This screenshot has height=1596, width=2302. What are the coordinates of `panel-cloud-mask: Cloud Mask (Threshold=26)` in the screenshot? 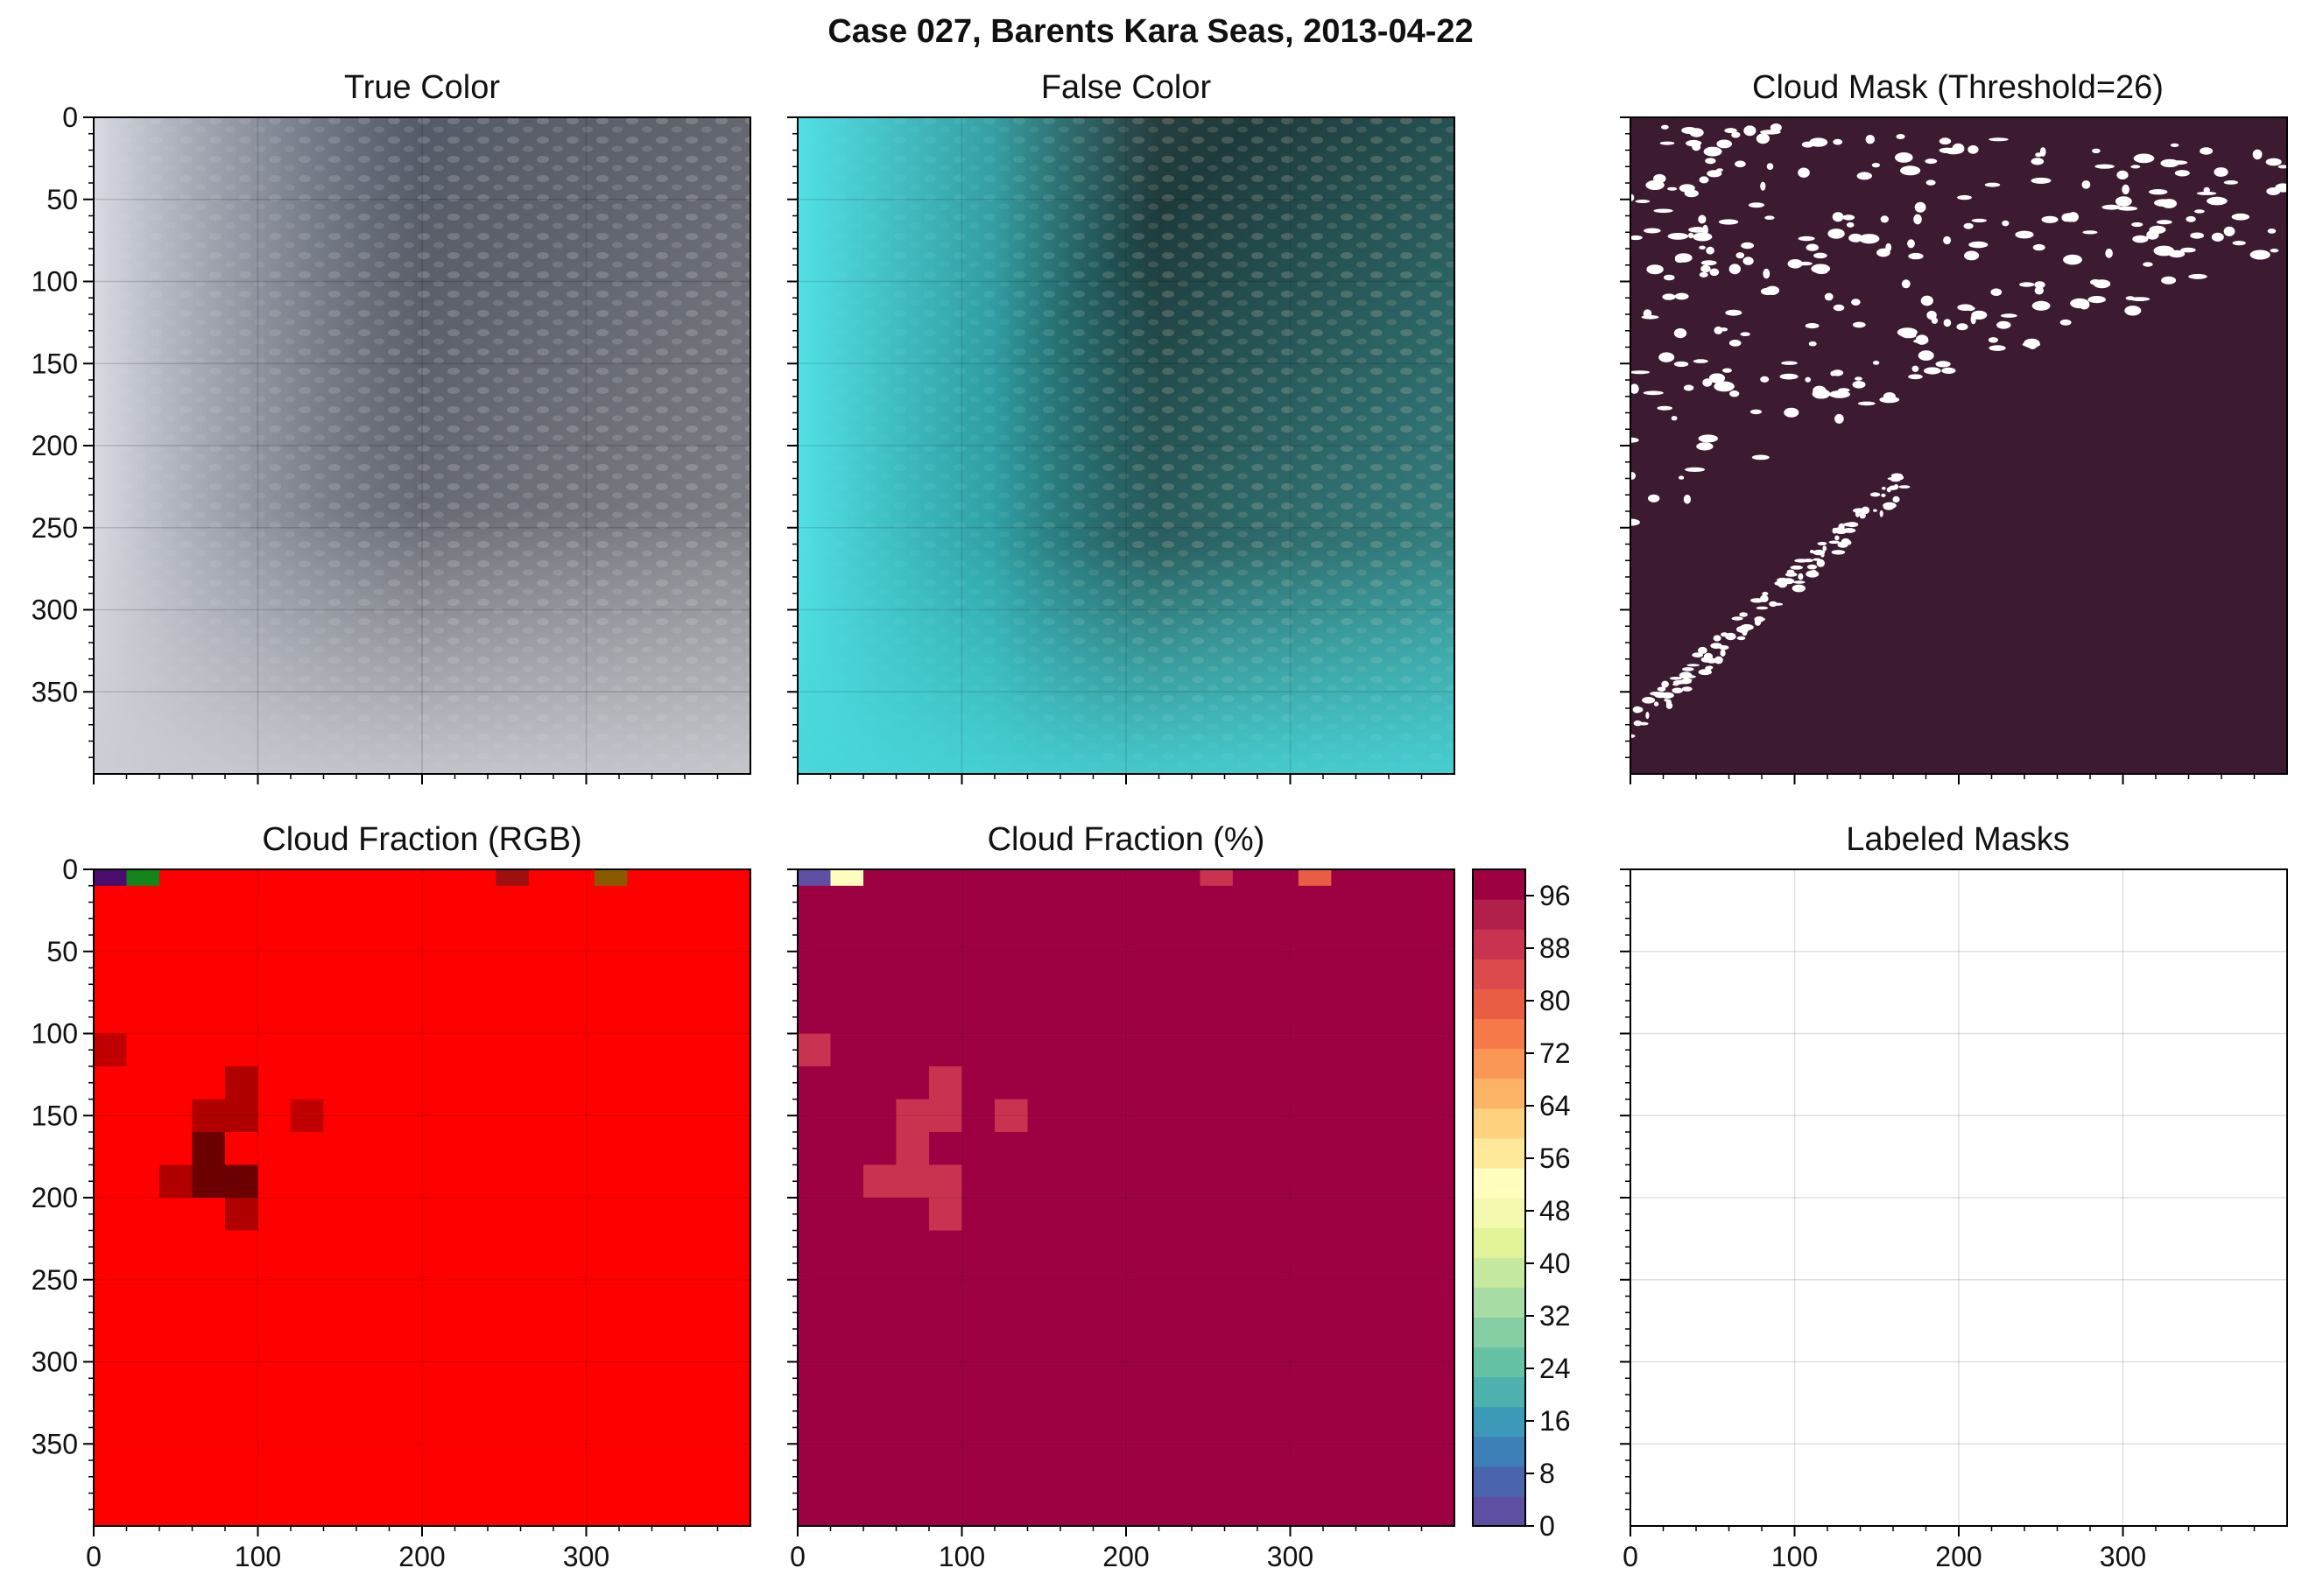 It's located at (1957, 422).